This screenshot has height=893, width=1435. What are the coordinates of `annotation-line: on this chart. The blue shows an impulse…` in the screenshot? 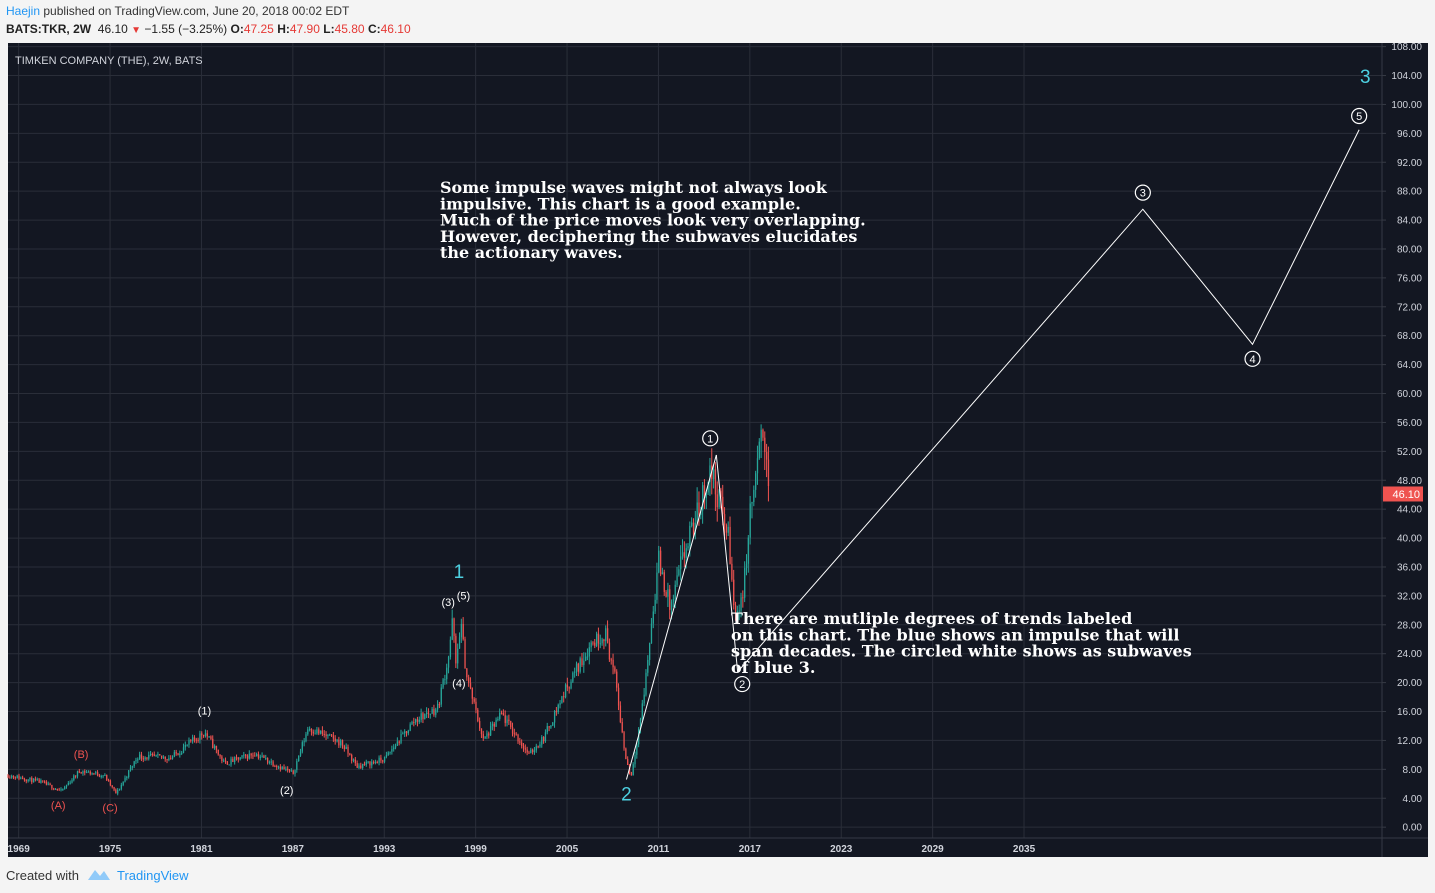 It's located at (955, 634).